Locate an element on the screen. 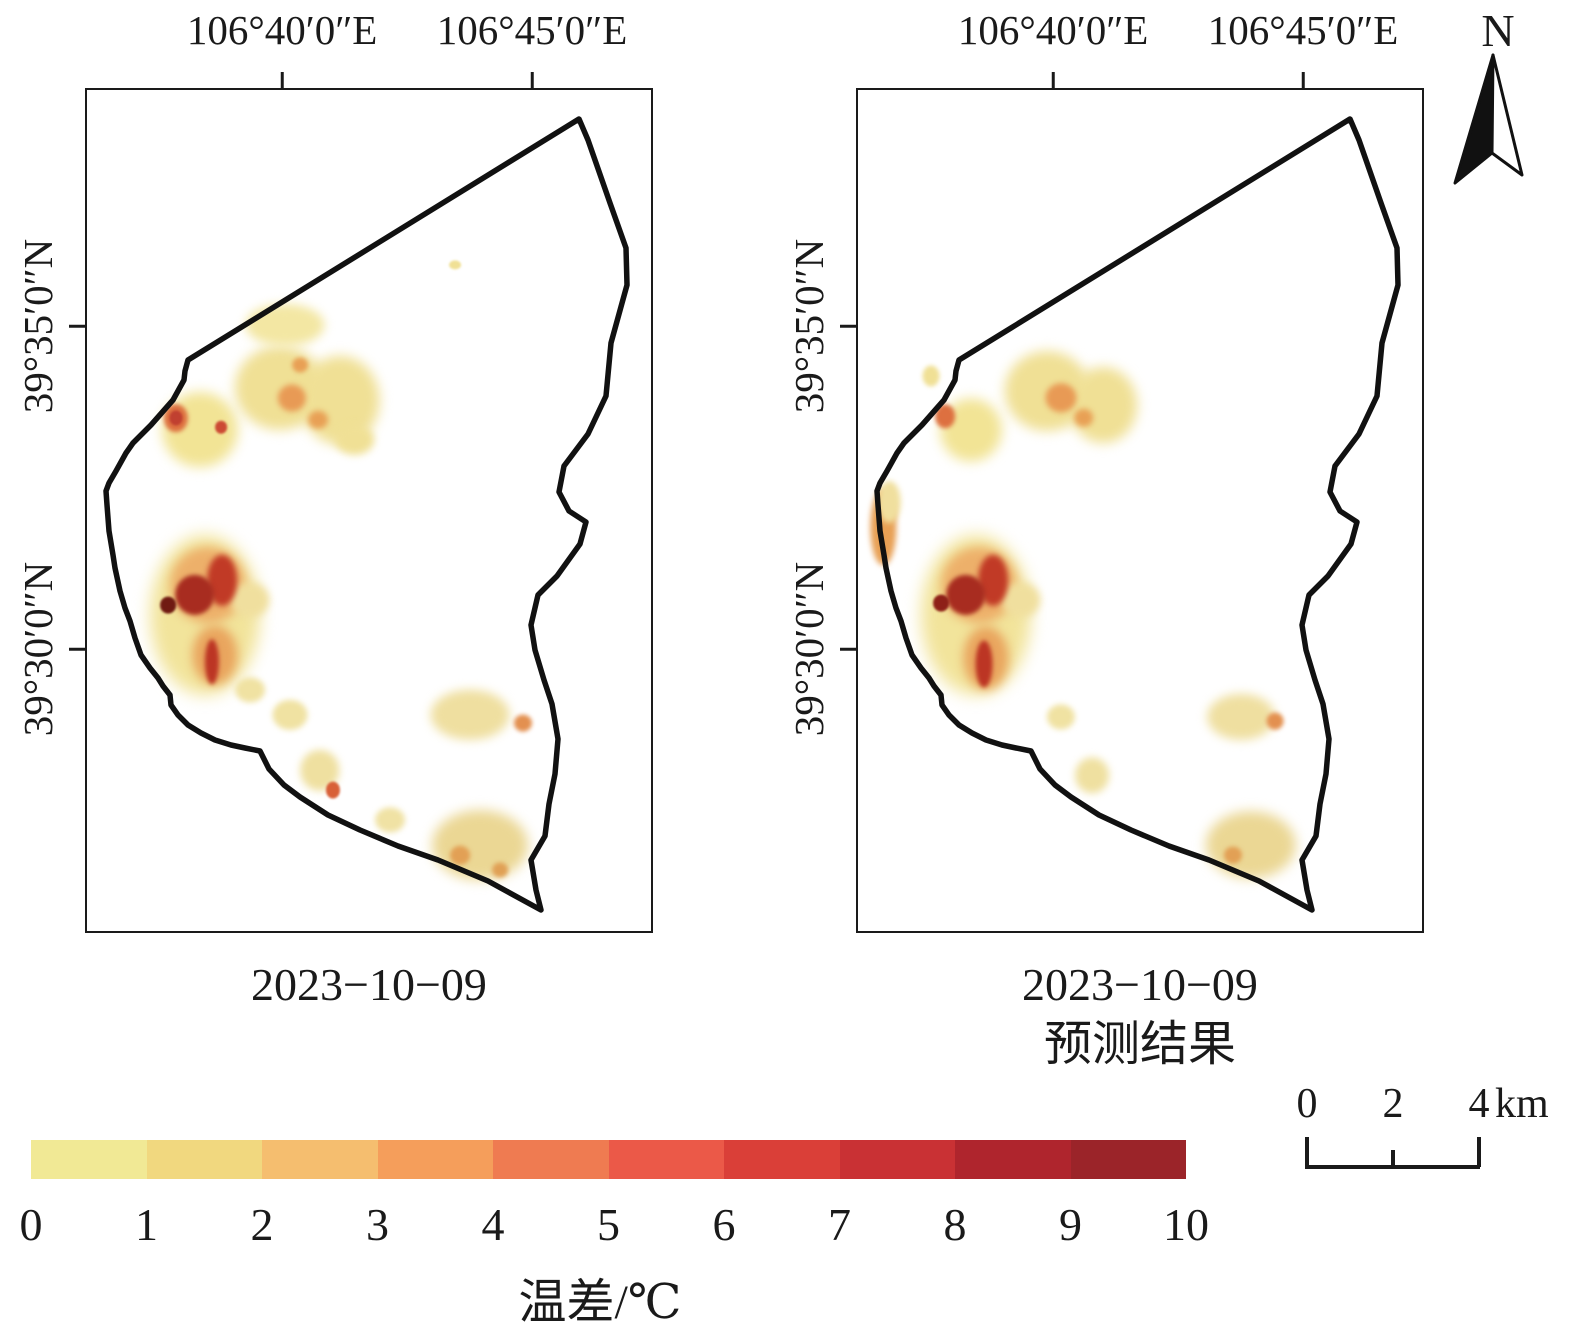  scale-bar-tick-middle is located at coordinates (1393, 1158).